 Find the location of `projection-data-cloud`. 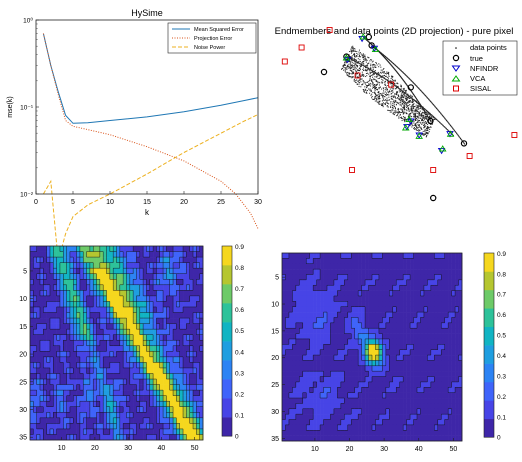

projection-data-cloud is located at coordinates (403, 91).